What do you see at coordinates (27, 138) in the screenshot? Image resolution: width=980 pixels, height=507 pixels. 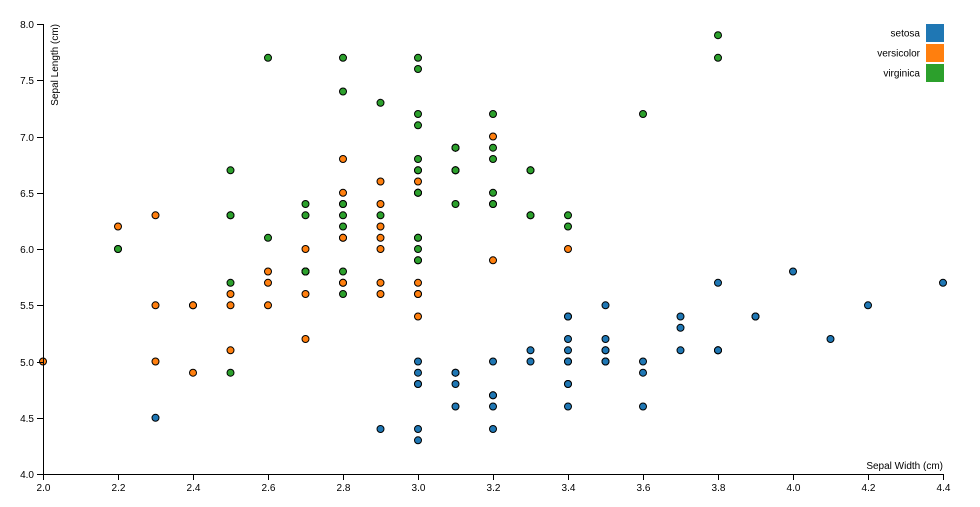 I see `y-tick-label: 7.0` at bounding box center [27, 138].